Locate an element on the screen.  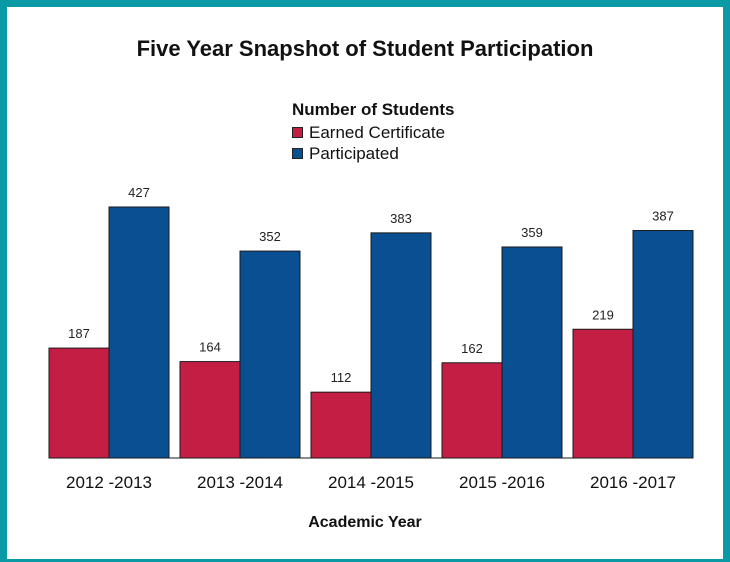
x-tick-label-2: 2014 -2015 is located at coordinates (371, 482).